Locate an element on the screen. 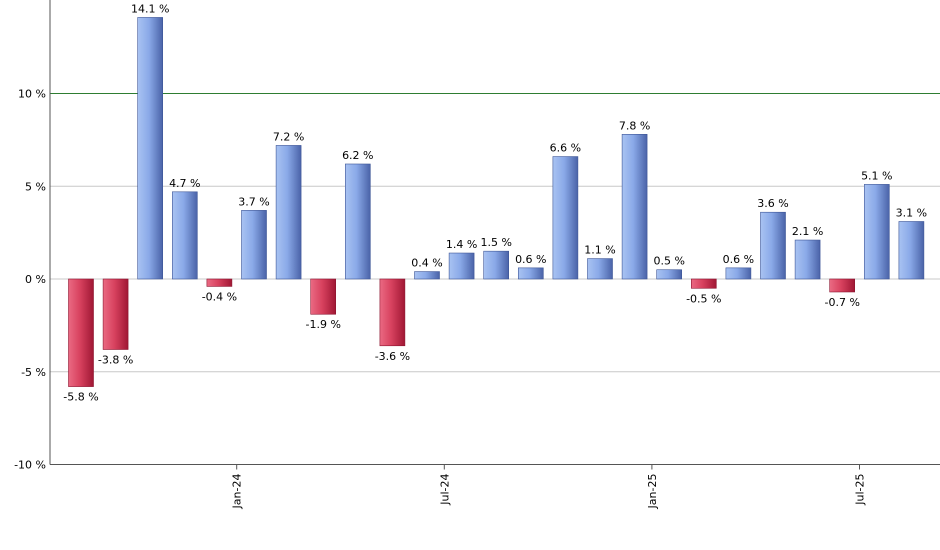  data-label: -0.5 % is located at coordinates (703, 298).